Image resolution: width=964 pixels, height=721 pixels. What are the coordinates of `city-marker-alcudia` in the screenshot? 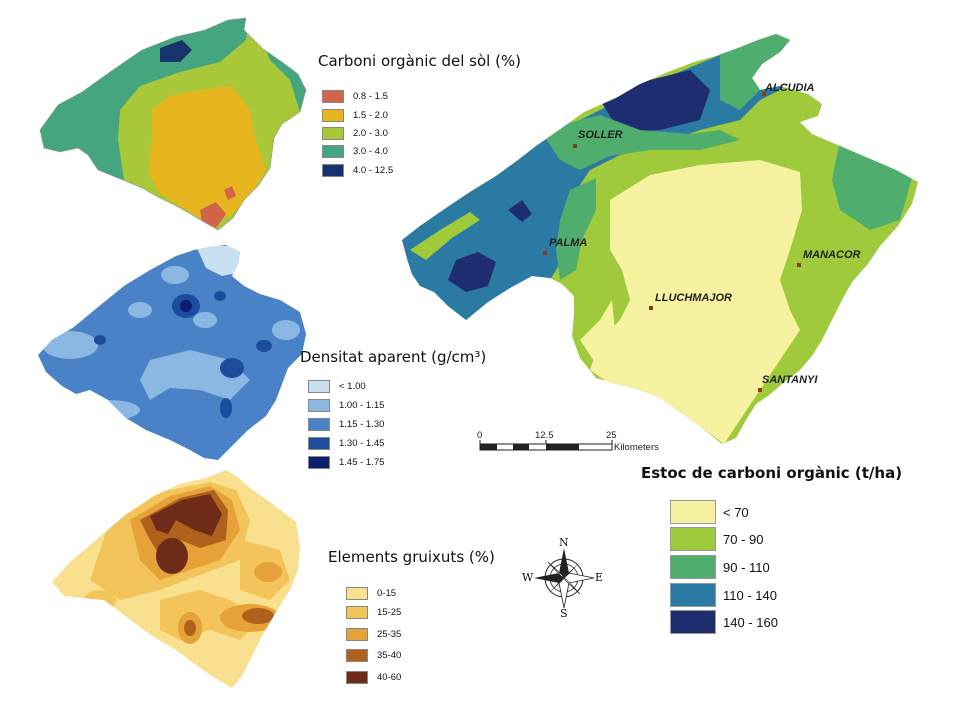 It's located at (764, 94).